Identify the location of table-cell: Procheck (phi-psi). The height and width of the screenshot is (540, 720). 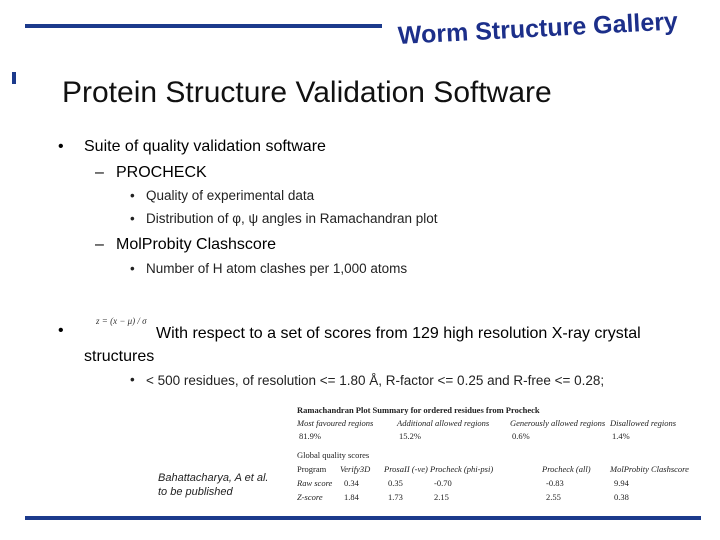
(462, 469).